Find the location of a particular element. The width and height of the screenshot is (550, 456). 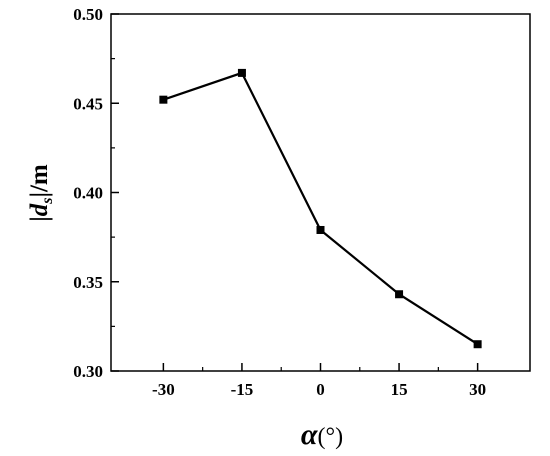

y-axis-unit: /m is located at coordinates (39, 178).